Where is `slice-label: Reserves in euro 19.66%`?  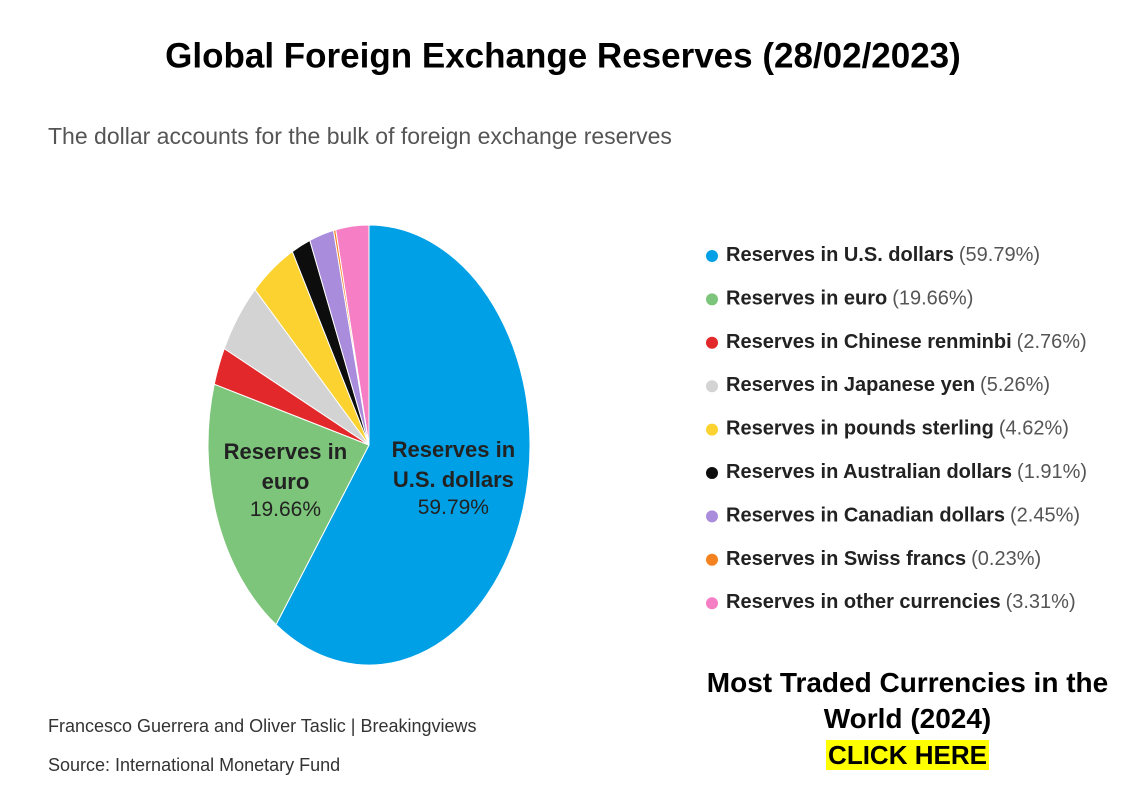
slice-label: Reserves in euro 19.66% is located at coordinates (285, 481).